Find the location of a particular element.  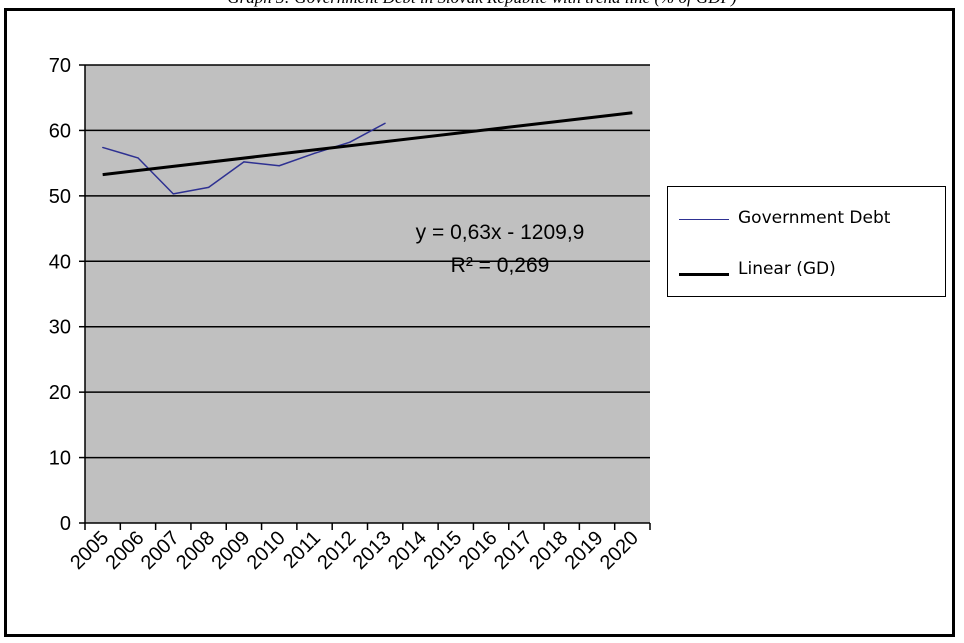

series-line-linear-gd is located at coordinates (367, 144).